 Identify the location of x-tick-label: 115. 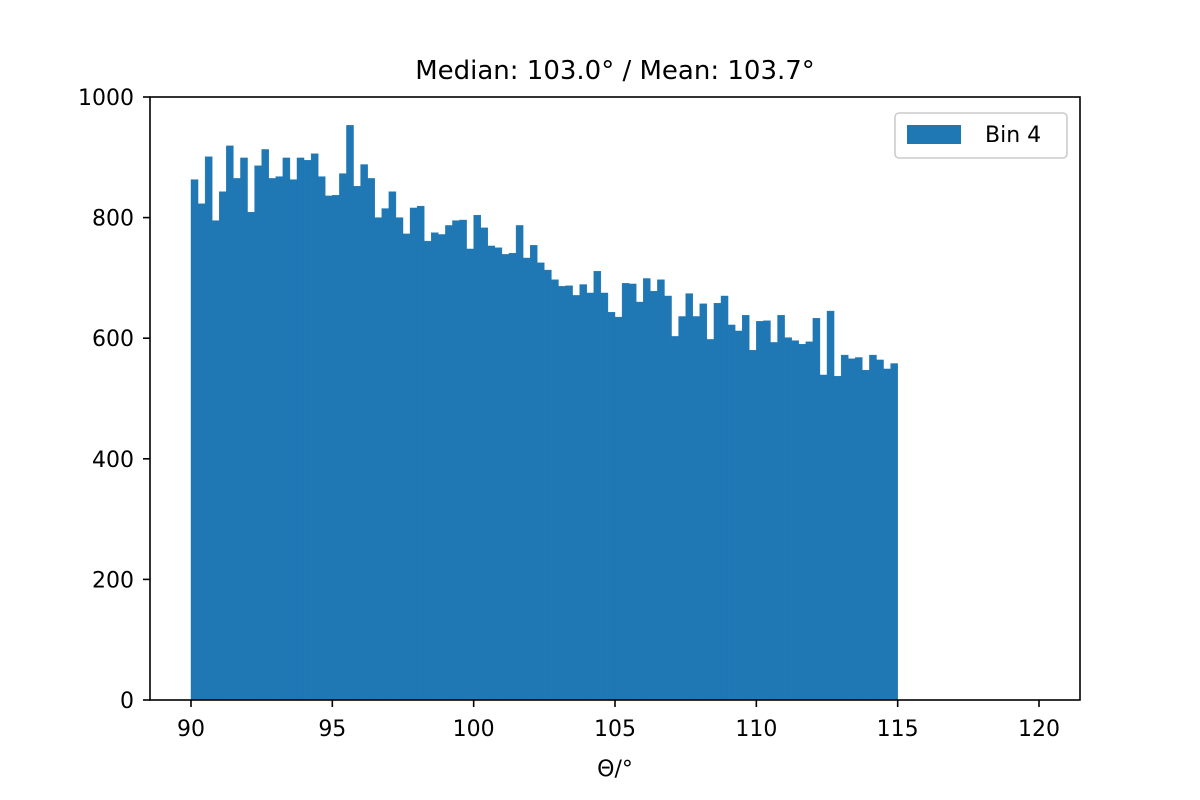
(898, 729).